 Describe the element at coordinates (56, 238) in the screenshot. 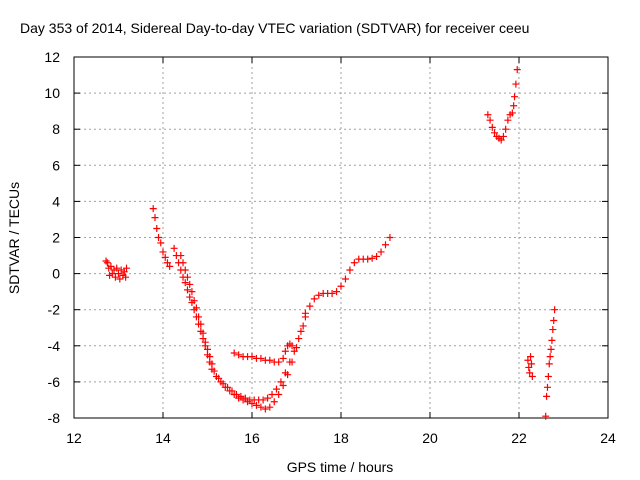

I see `y-tick-label: 2` at that location.